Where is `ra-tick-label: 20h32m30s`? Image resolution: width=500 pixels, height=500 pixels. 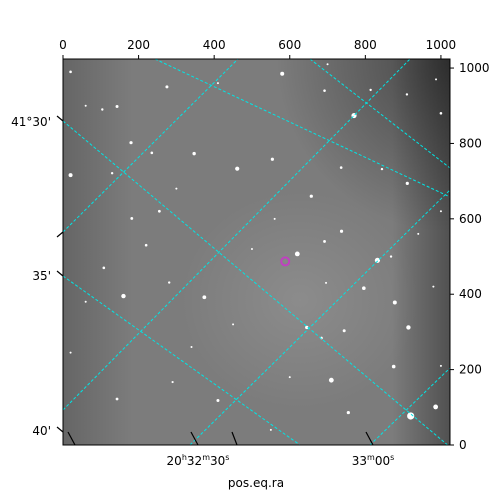
ra-tick-label: 20h32m30s is located at coordinates (198, 460).